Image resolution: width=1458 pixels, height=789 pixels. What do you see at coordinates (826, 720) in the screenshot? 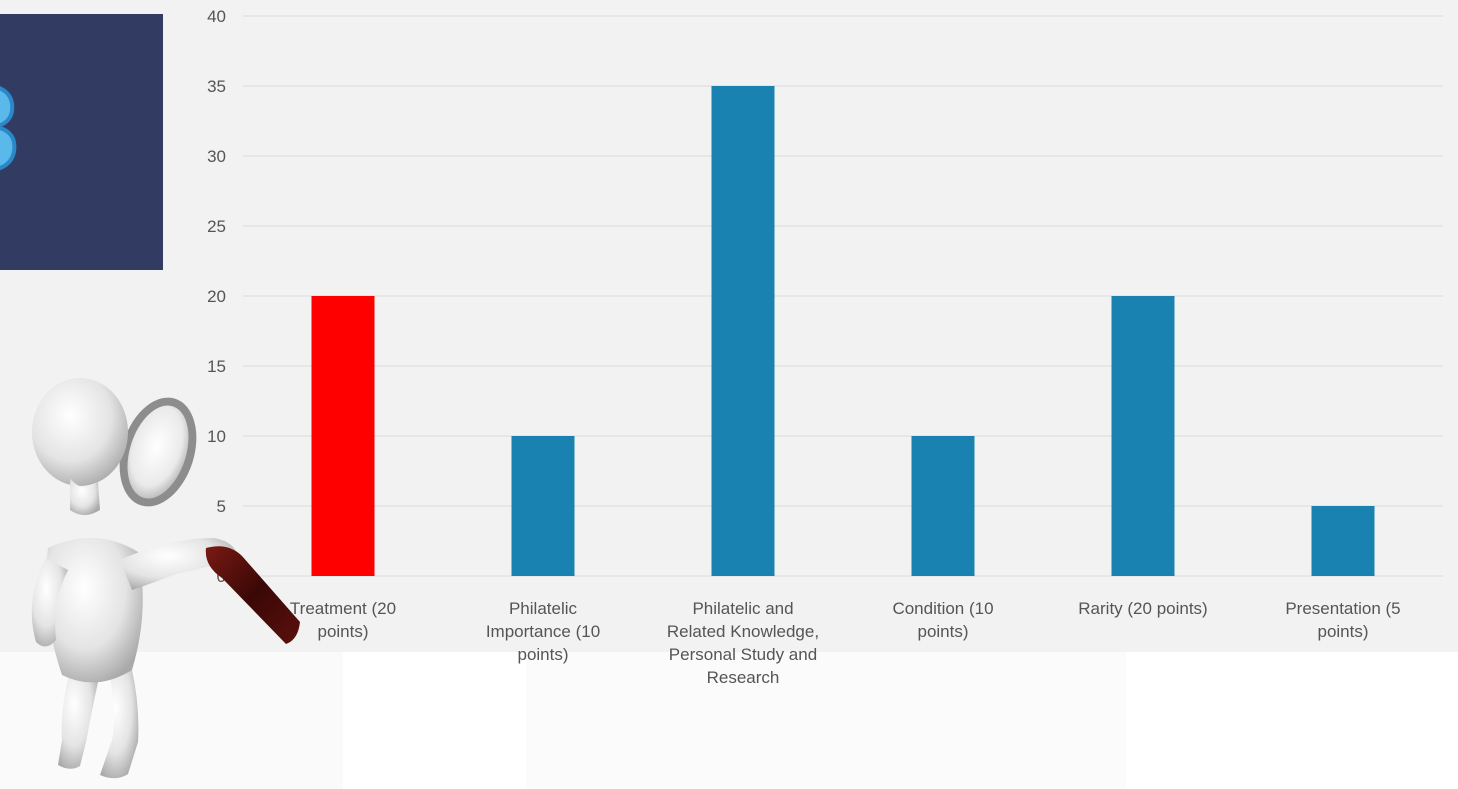
I see `label-background-center` at bounding box center [826, 720].